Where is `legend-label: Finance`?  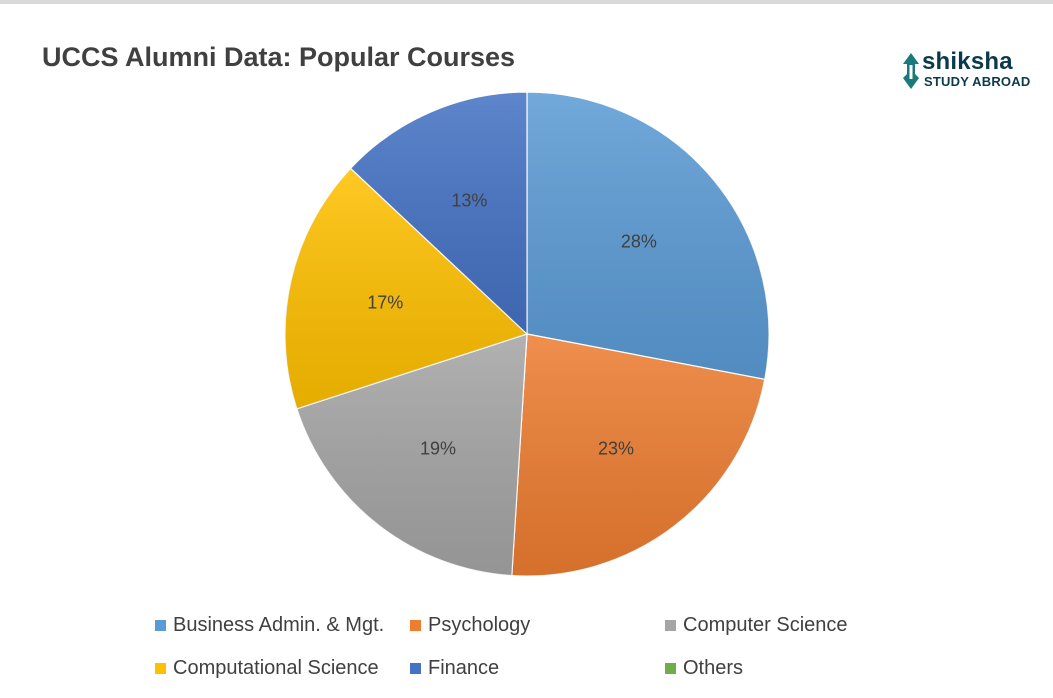 legend-label: Finance is located at coordinates (464, 667).